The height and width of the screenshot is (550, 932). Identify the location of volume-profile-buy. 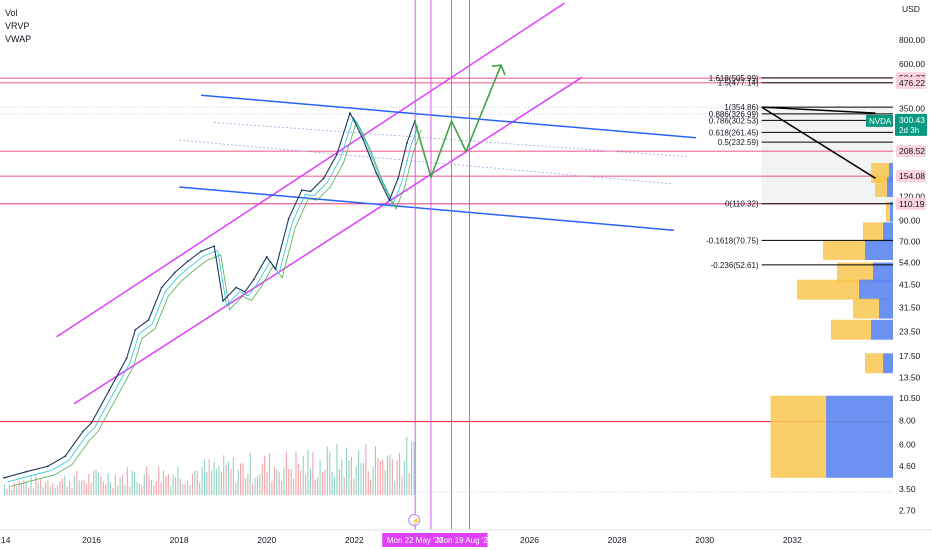
(886, 308).